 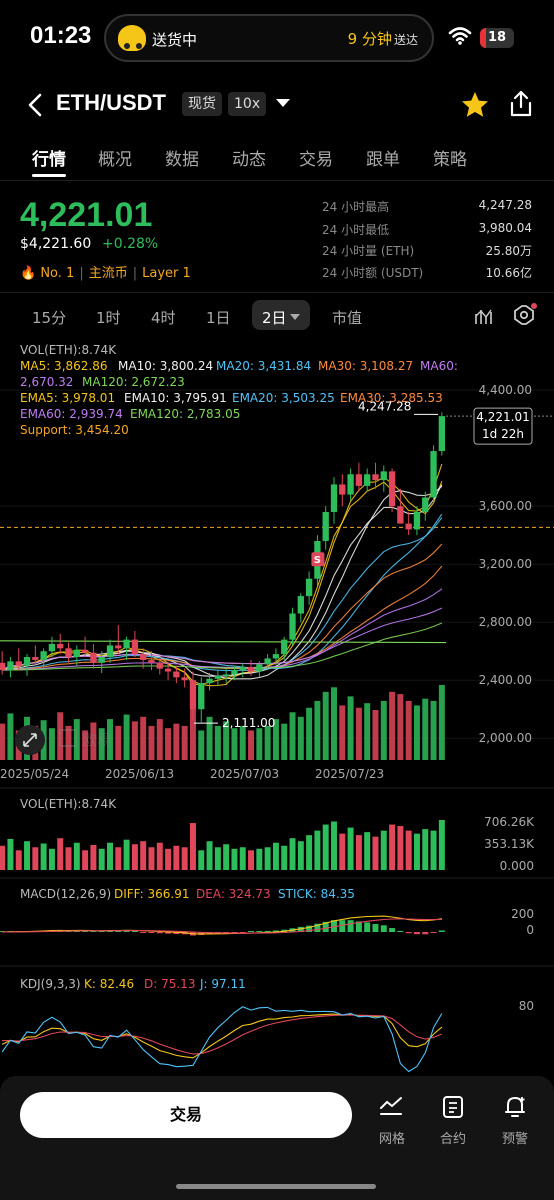 What do you see at coordinates (497, 38) in the screenshot?
I see `battery-icon: 18` at bounding box center [497, 38].